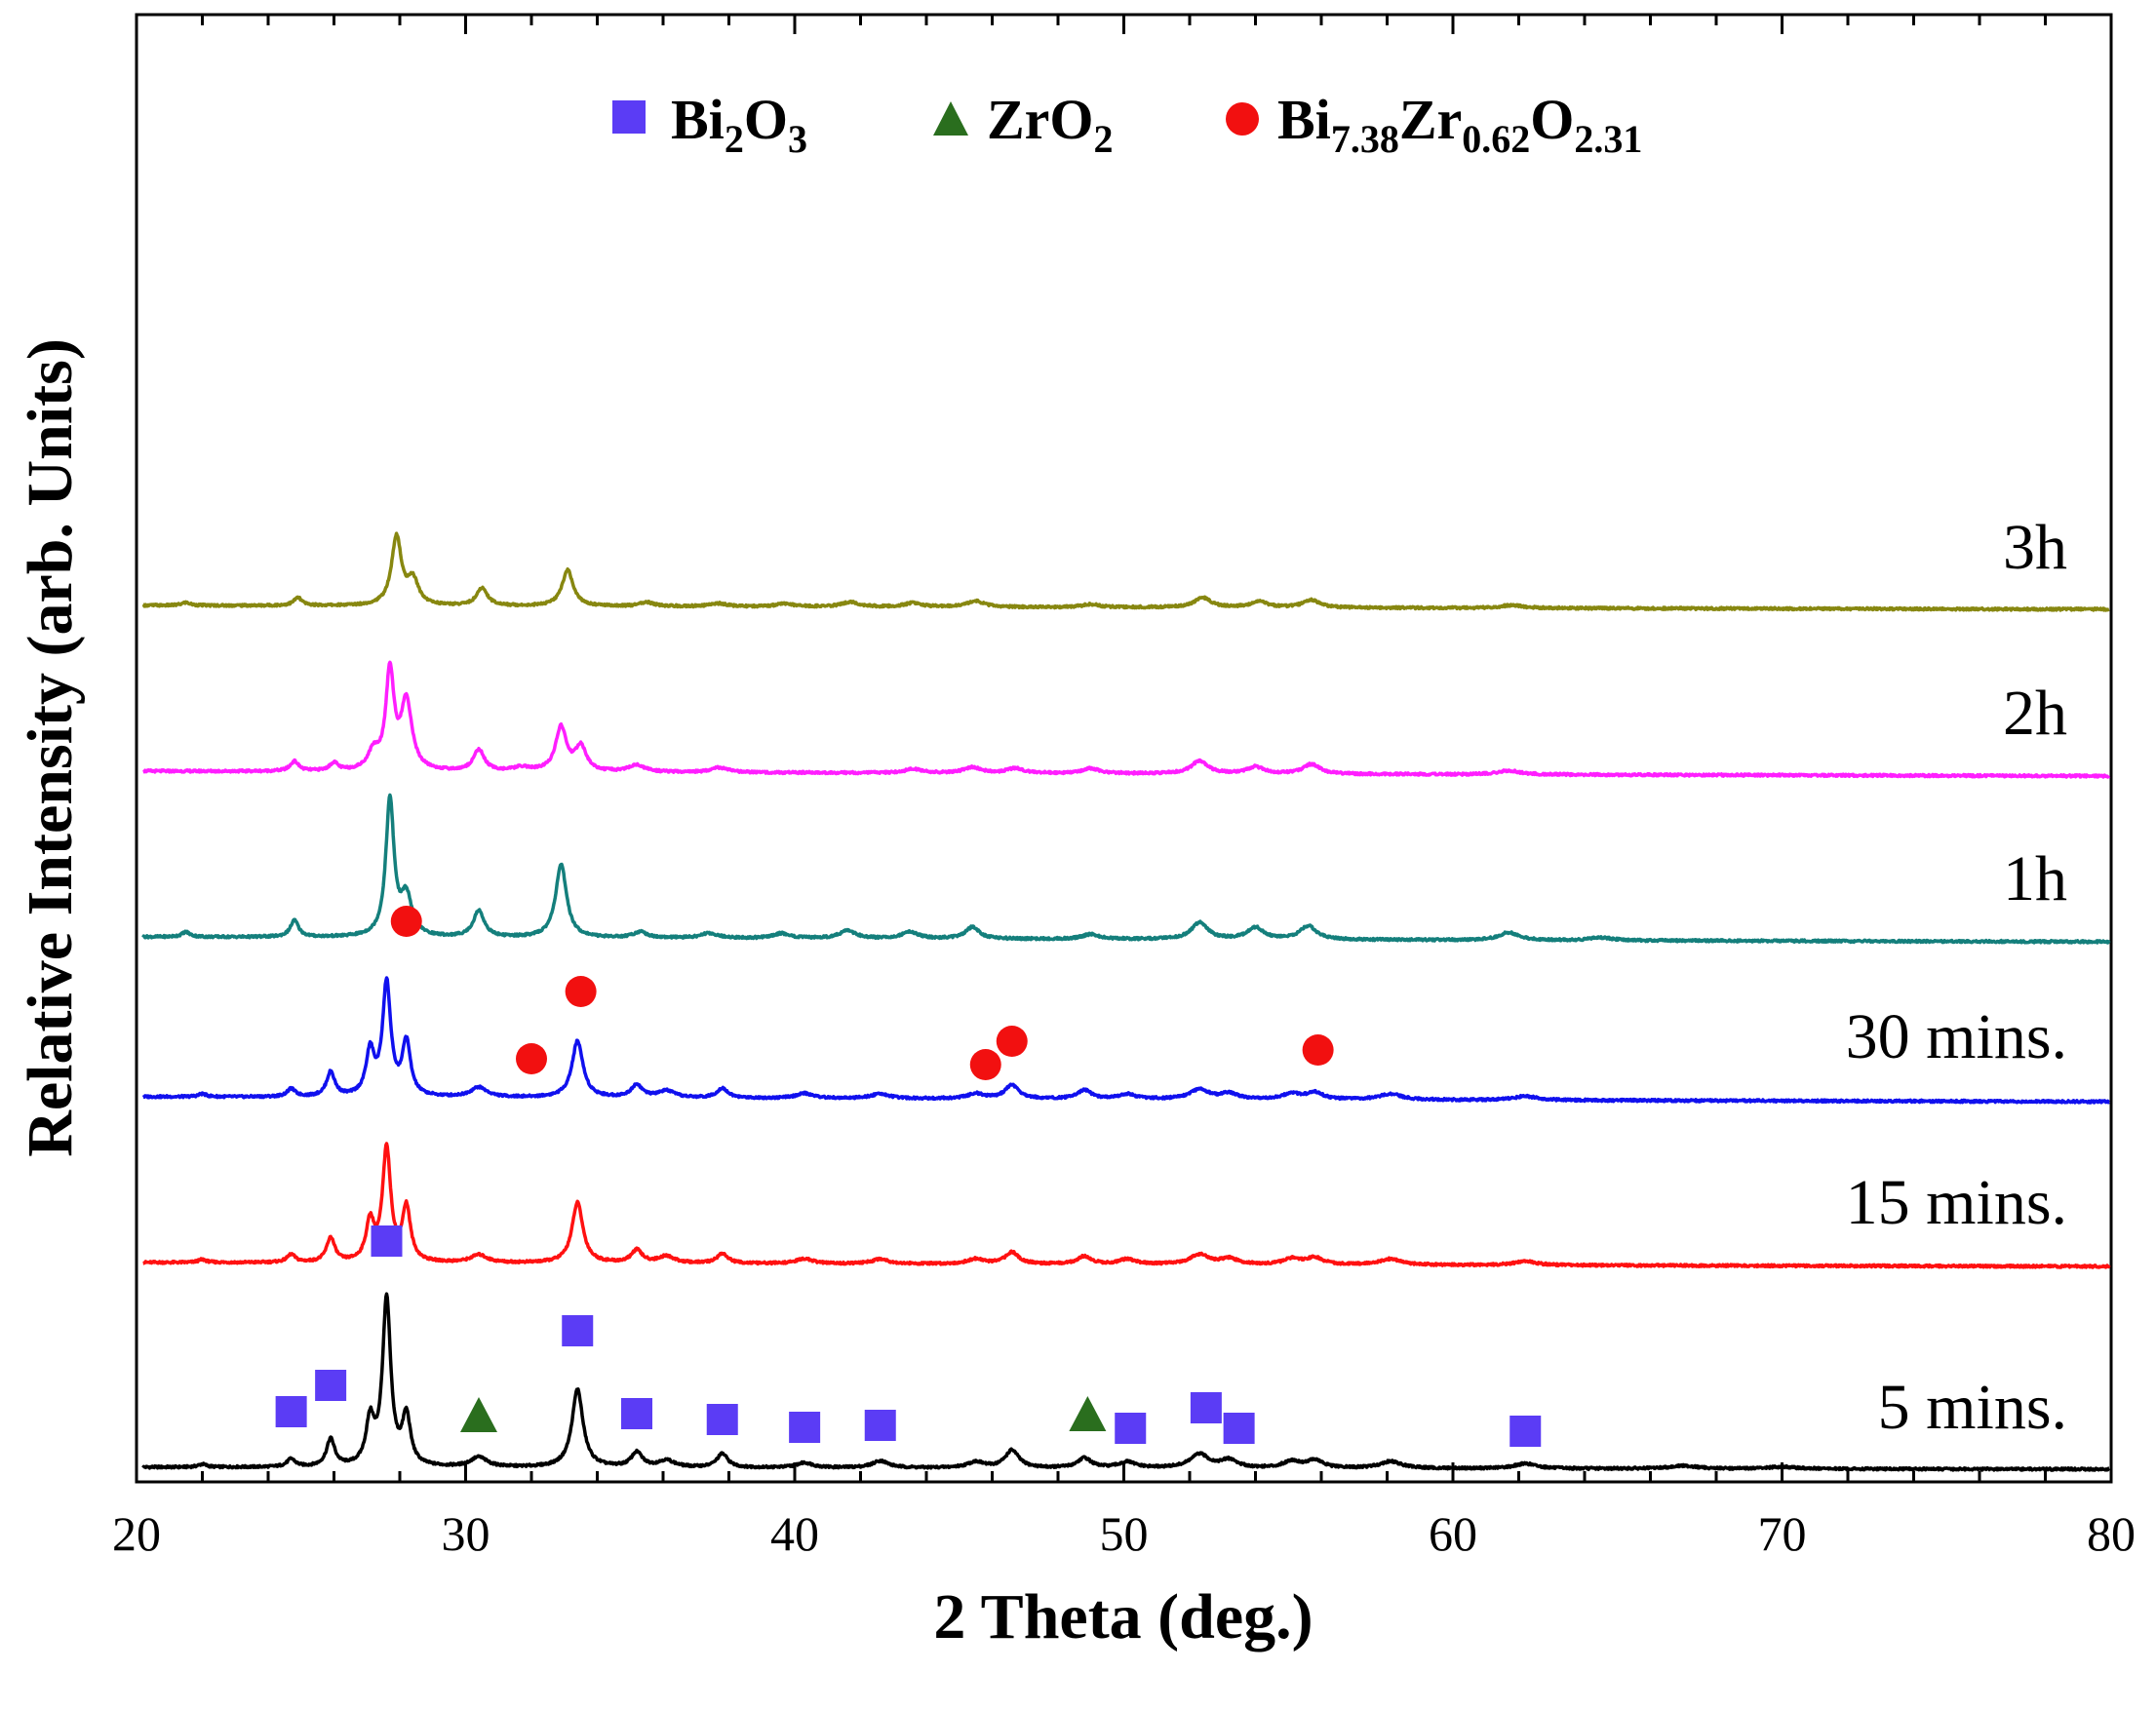 This screenshot has width=2156, height=1711. I want to click on series-line-2h, so click(1126, 719).